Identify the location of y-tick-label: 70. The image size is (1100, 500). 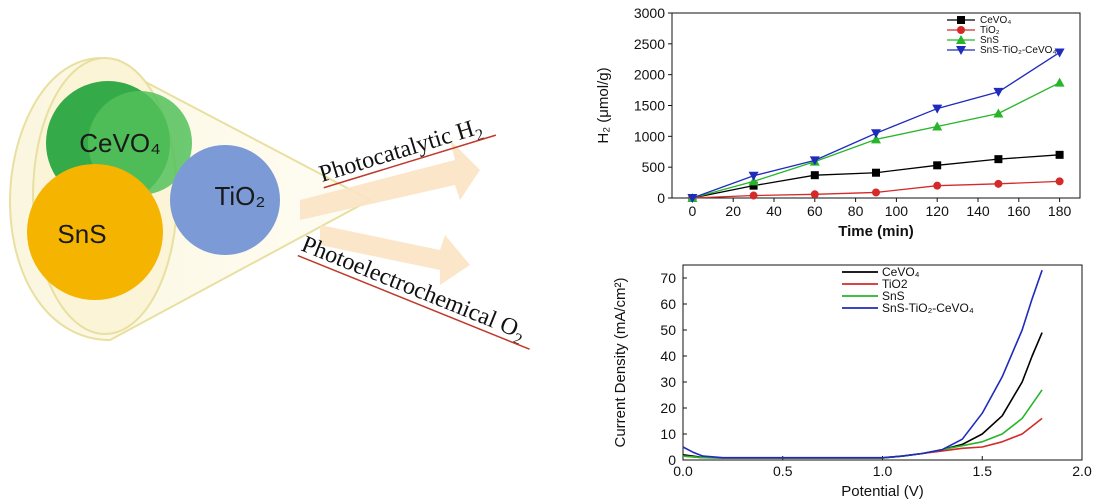
(668, 278).